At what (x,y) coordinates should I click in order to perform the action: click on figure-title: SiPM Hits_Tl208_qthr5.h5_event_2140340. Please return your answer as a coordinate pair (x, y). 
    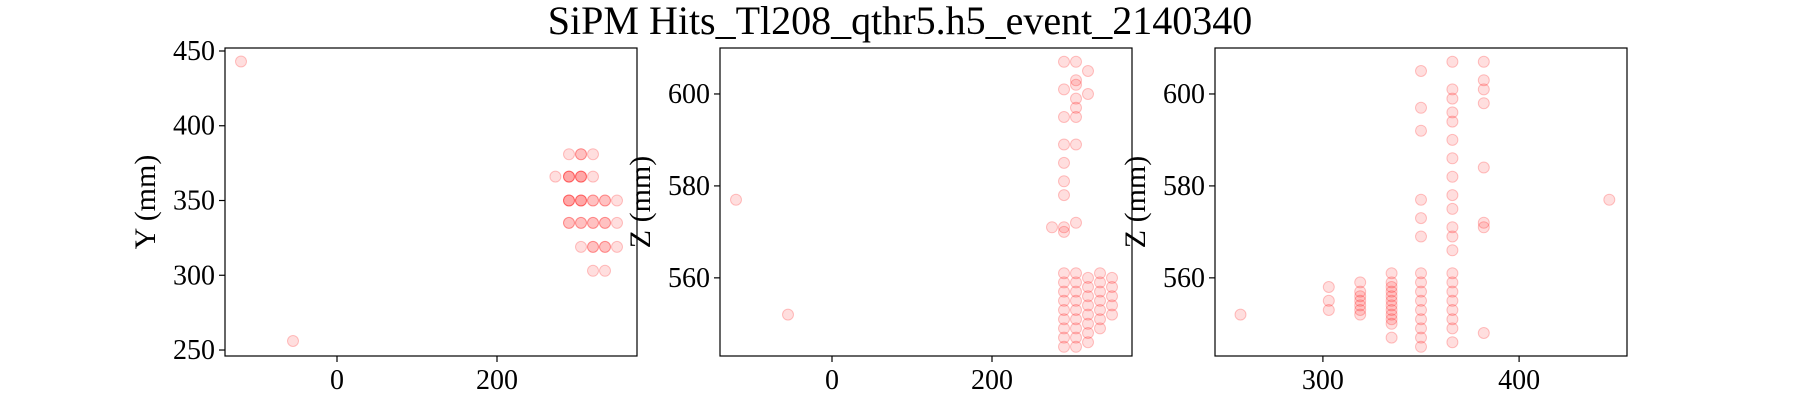
    Looking at the image, I should click on (900, 21).